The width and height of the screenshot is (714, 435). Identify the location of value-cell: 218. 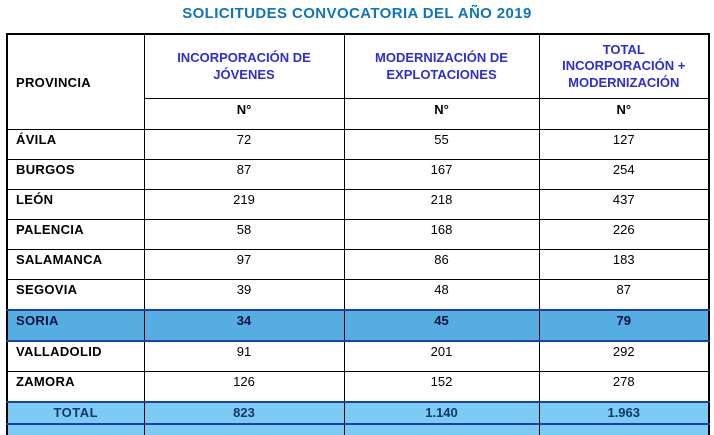
(441, 204).